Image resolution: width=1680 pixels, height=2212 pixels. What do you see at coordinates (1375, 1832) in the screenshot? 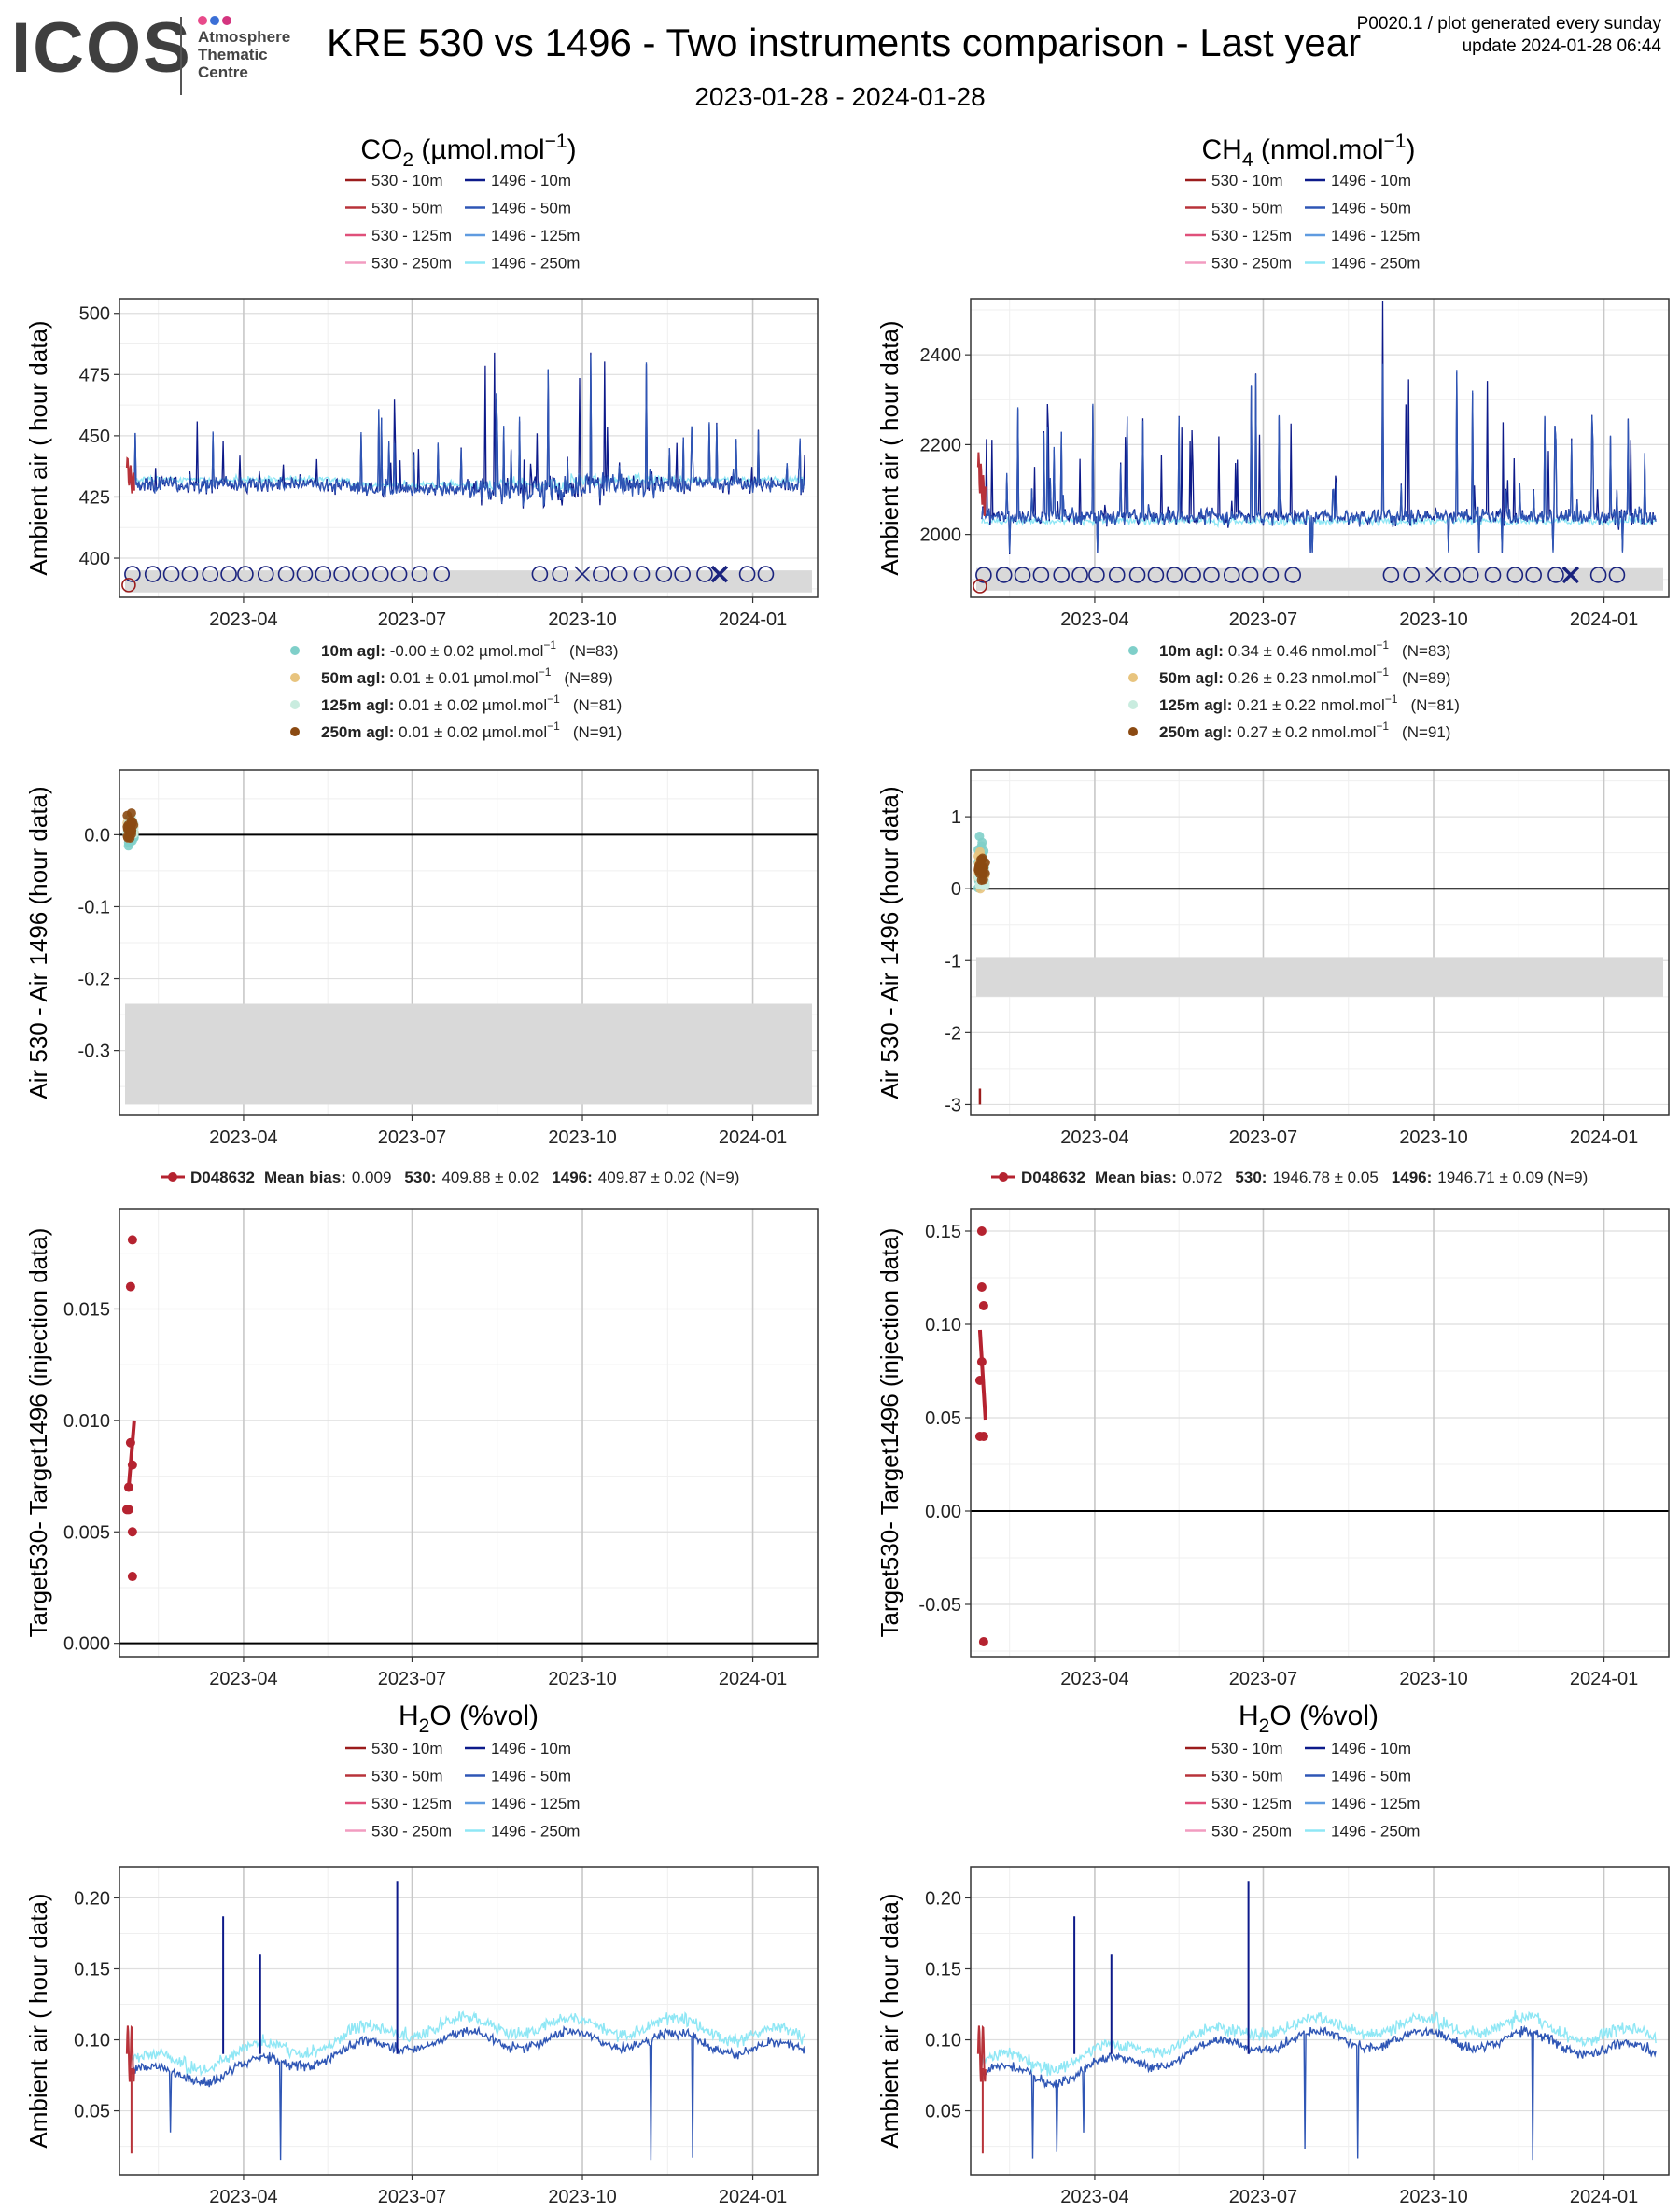
I see `legend-label: 1496 - 250m` at bounding box center [1375, 1832].